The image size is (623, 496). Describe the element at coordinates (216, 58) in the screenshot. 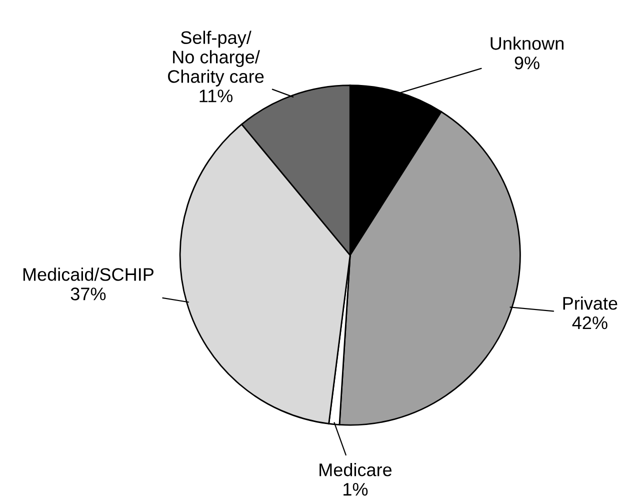

I see `slice-label: Self-pay/ No charge/ Charity care` at that location.